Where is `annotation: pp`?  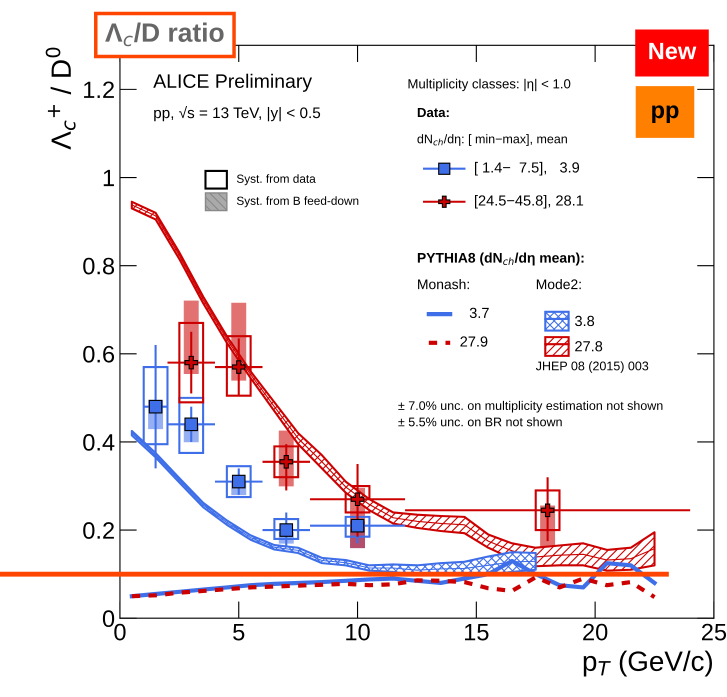 annotation: pp is located at coordinates (665, 114).